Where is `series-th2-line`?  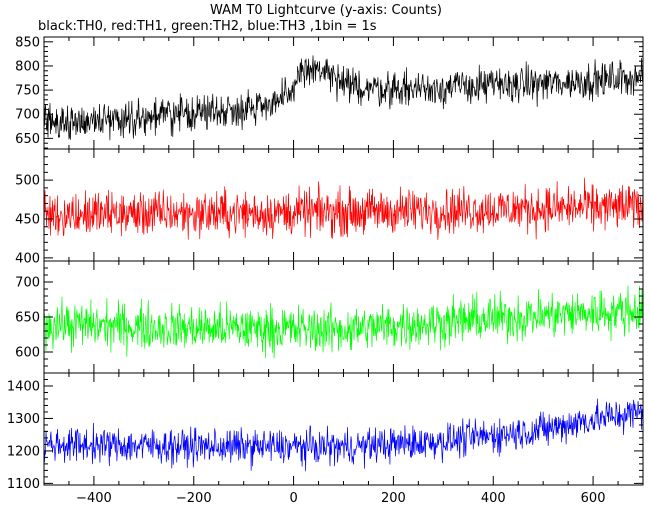 series-th2-line is located at coordinates (343, 322).